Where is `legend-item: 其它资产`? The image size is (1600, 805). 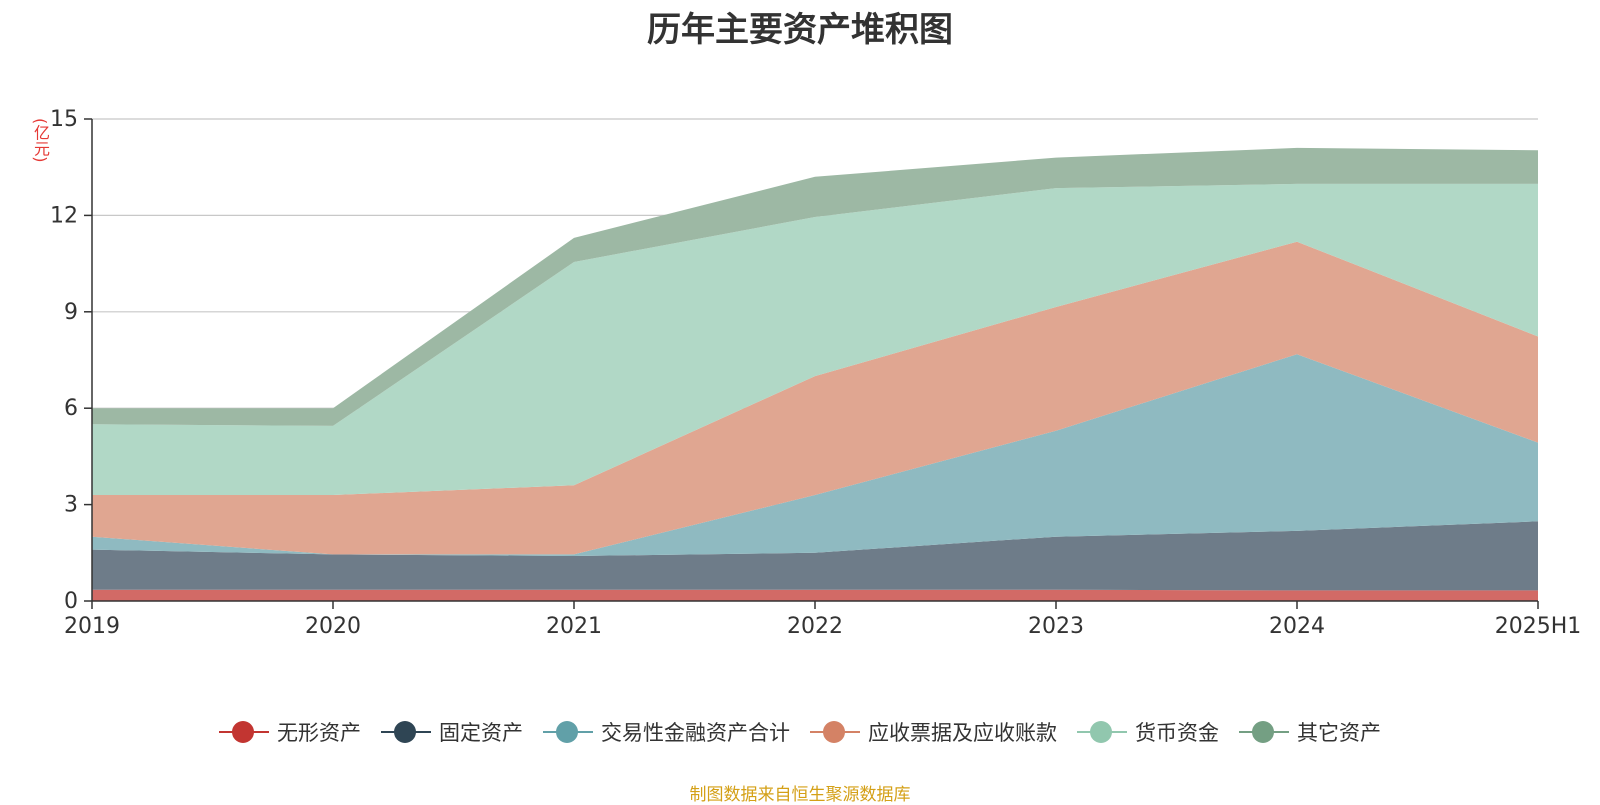
legend-item: 其它资产 is located at coordinates (1310, 732).